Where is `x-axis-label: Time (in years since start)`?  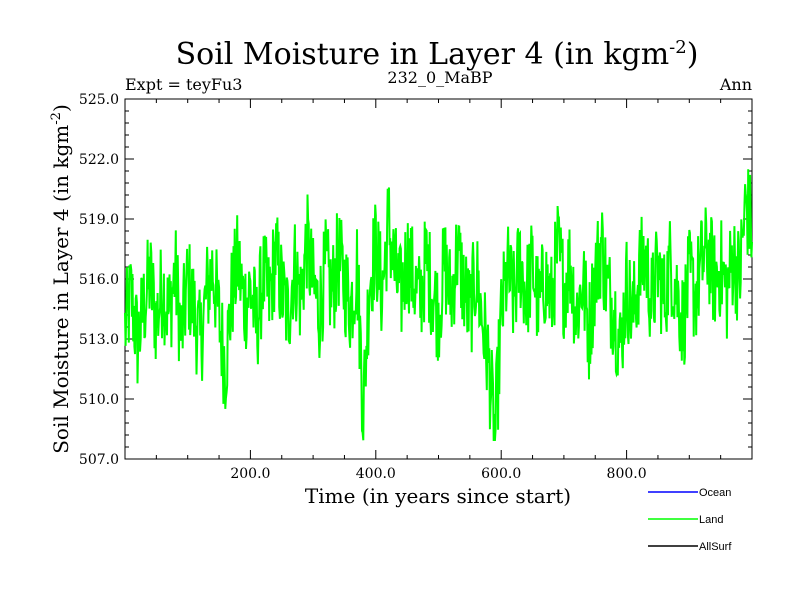
x-axis-label: Time (in years since start) is located at coordinates (438, 496).